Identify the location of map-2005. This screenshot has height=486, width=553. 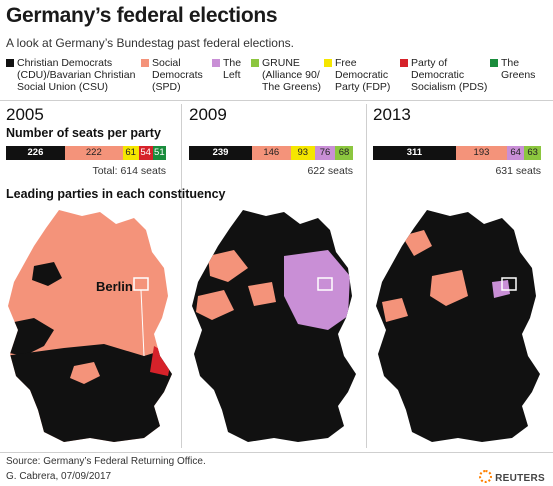
(90, 326).